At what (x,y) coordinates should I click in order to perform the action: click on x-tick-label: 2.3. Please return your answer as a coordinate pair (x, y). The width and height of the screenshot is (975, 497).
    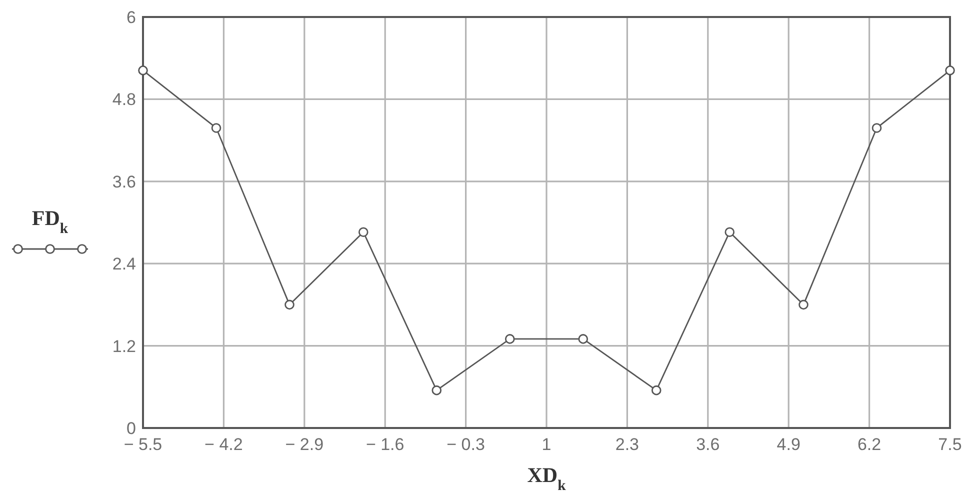
    Looking at the image, I should click on (627, 444).